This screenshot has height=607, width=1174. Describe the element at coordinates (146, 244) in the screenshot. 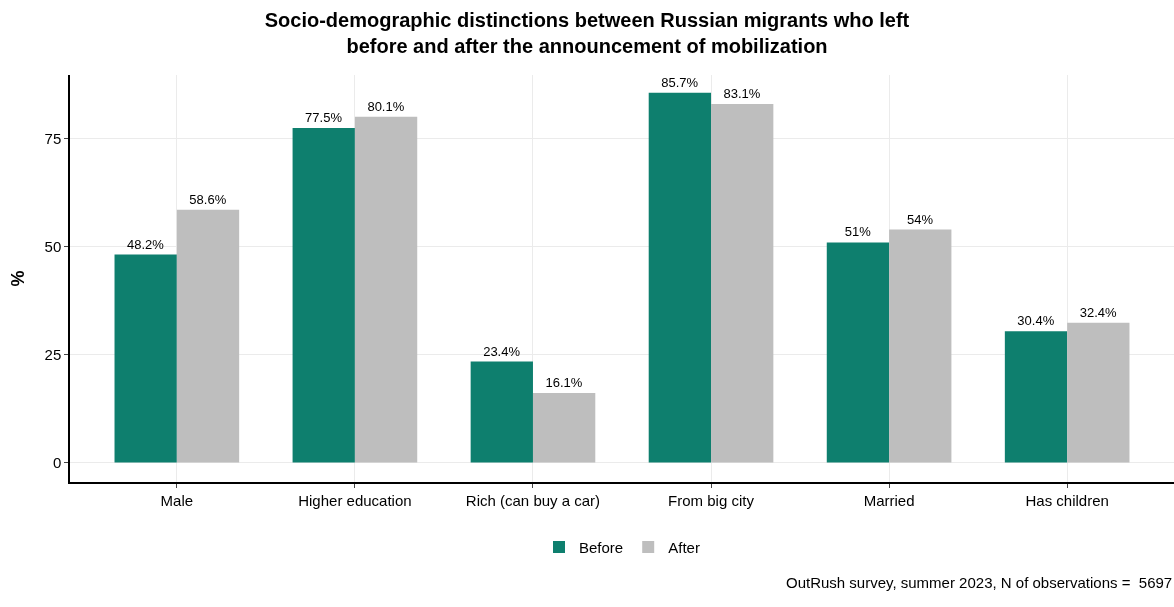

I see `data-label: 48.2%` at that location.